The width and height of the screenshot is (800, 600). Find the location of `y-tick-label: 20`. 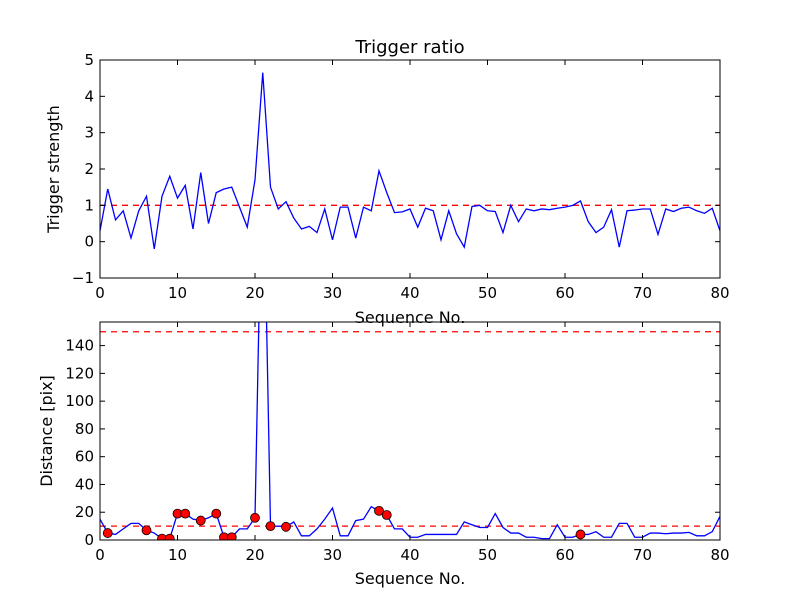

y-tick-label: 20 is located at coordinates (84, 512).